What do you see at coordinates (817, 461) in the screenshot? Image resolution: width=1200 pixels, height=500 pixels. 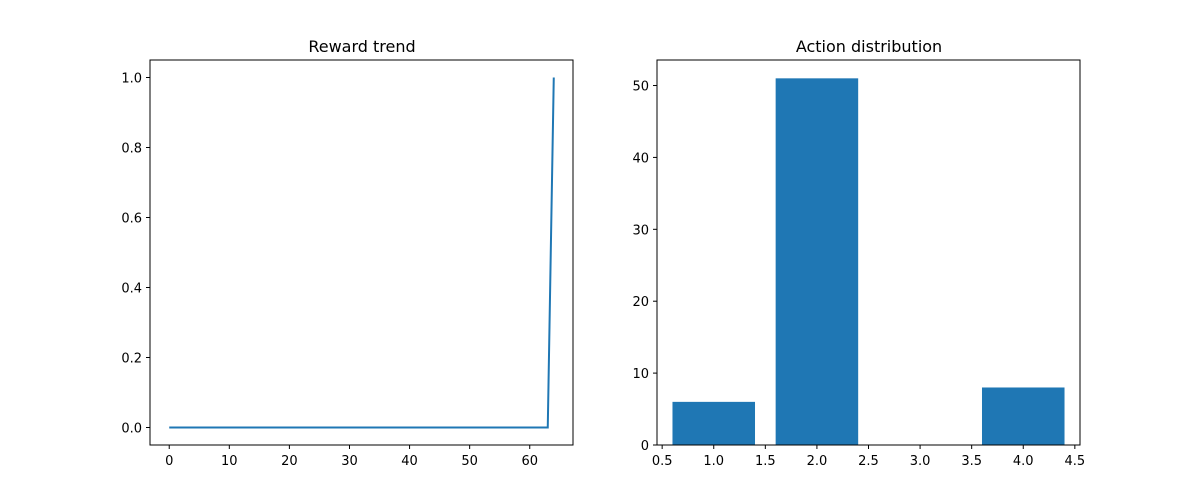 I see `action-distribution-x-tick-label: 2.0` at bounding box center [817, 461].